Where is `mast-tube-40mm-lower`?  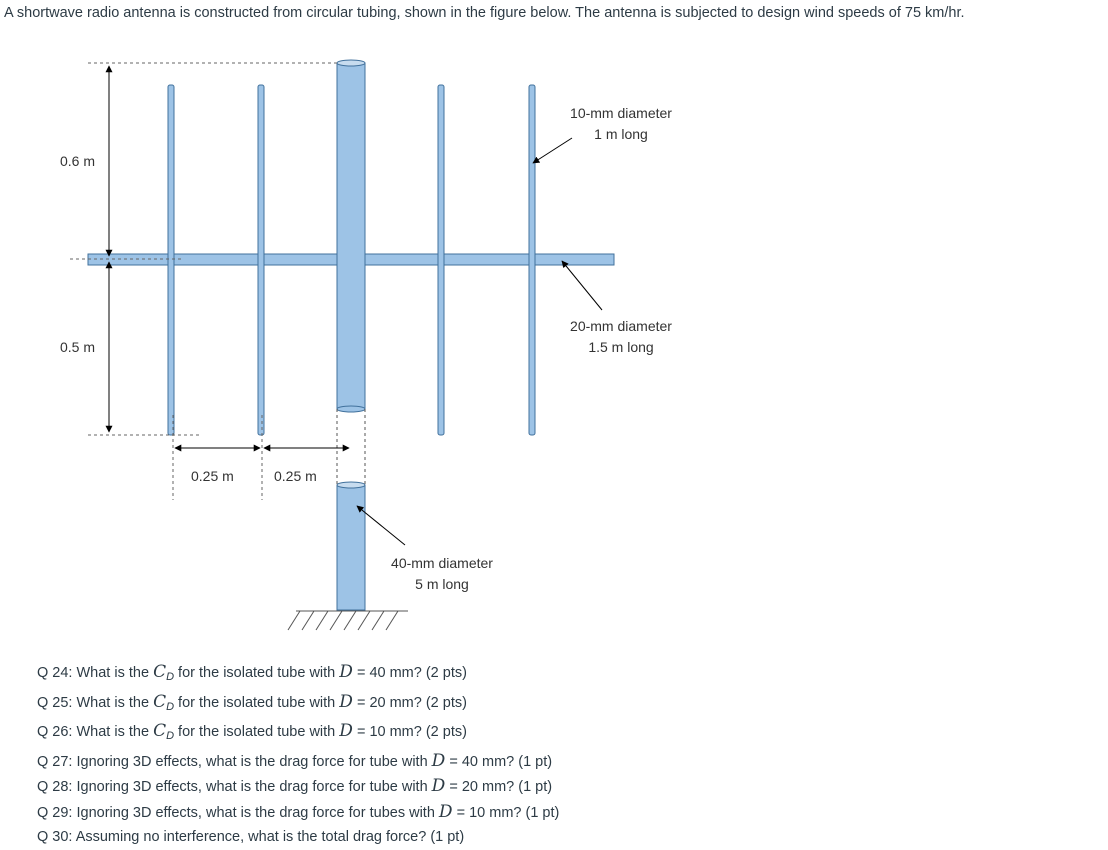
mast-tube-40mm-lower is located at coordinates (351, 546).